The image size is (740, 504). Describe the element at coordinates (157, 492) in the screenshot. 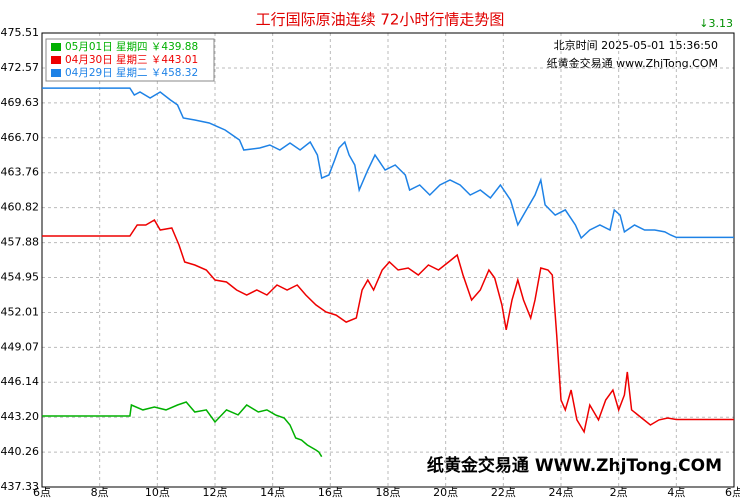

I see `x-tick-label: 10点` at that location.